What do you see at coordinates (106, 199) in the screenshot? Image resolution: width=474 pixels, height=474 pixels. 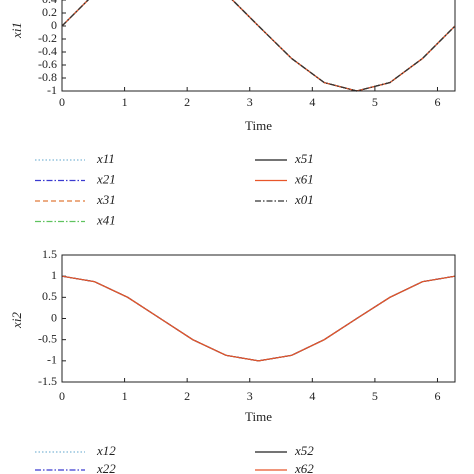 I see `legend-label: x31` at bounding box center [106, 199].